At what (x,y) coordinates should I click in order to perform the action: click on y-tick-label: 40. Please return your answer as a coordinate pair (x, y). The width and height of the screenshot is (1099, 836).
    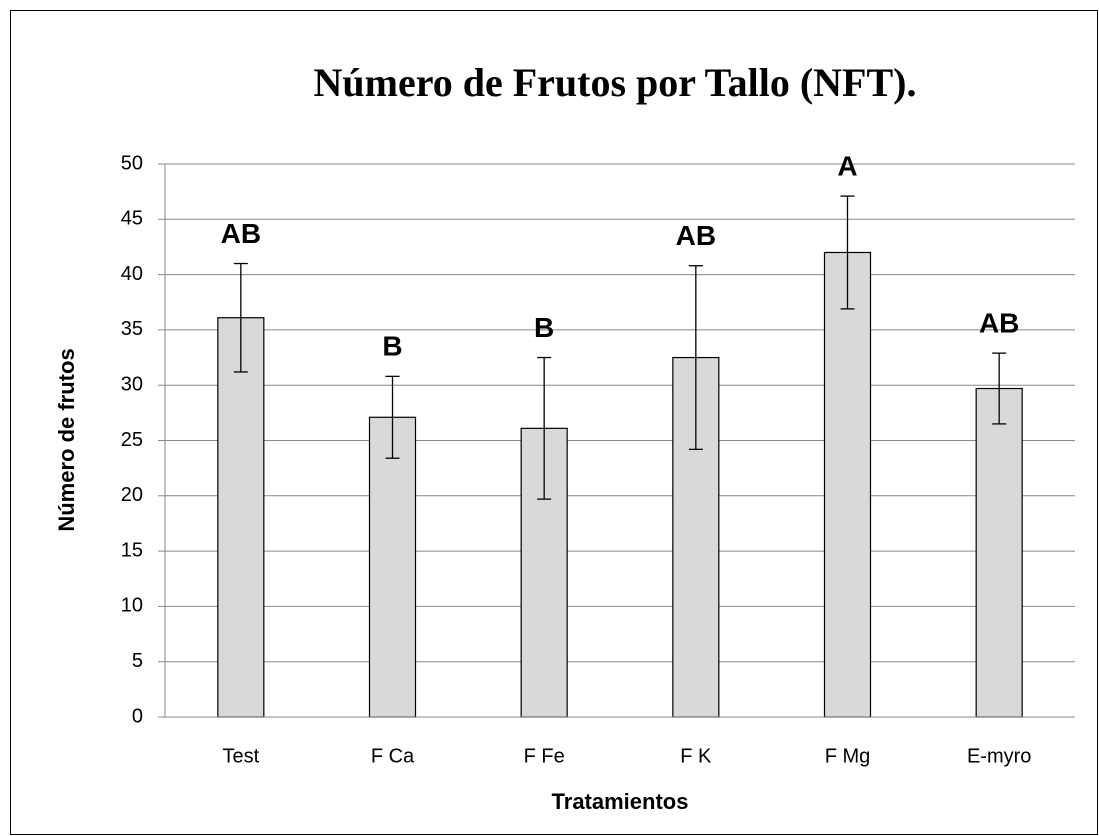
    Looking at the image, I should click on (132, 274).